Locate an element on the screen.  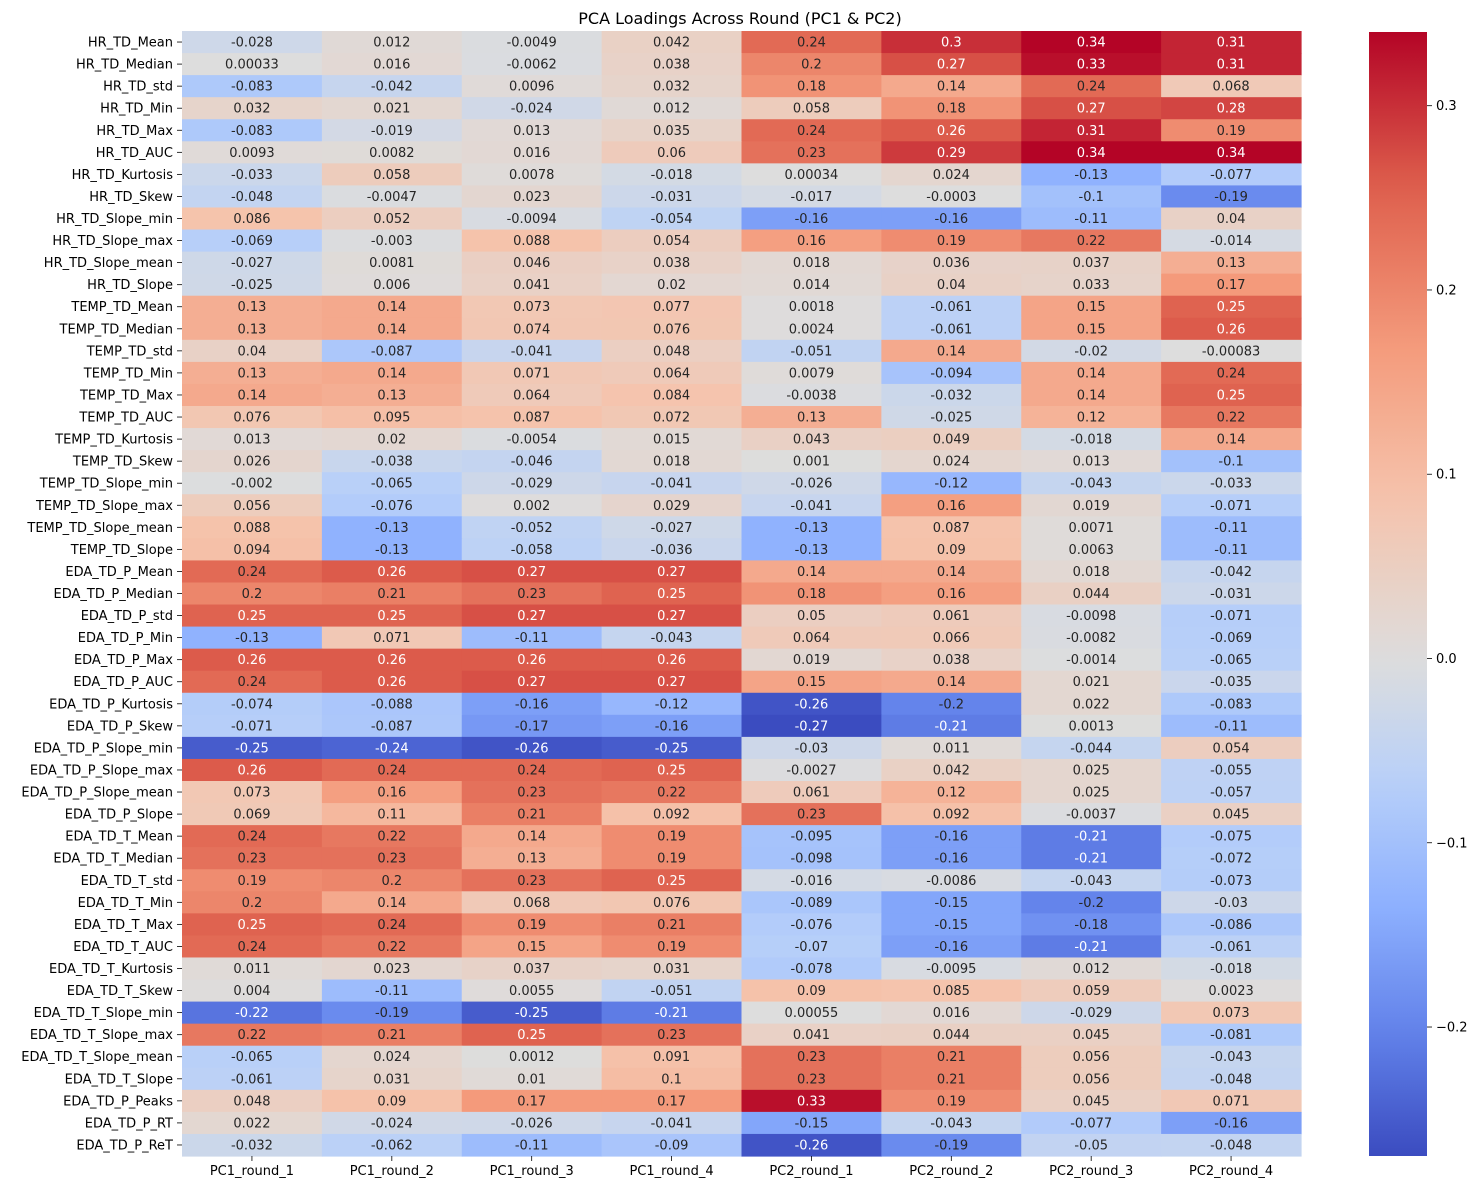
cell-value-label: -0.0049 is located at coordinates (532, 43).